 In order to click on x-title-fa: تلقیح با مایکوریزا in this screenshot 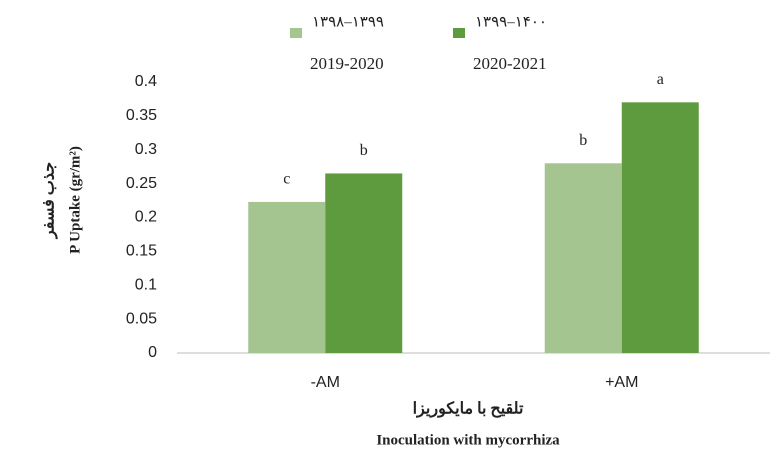, I will do `click(468, 410)`.